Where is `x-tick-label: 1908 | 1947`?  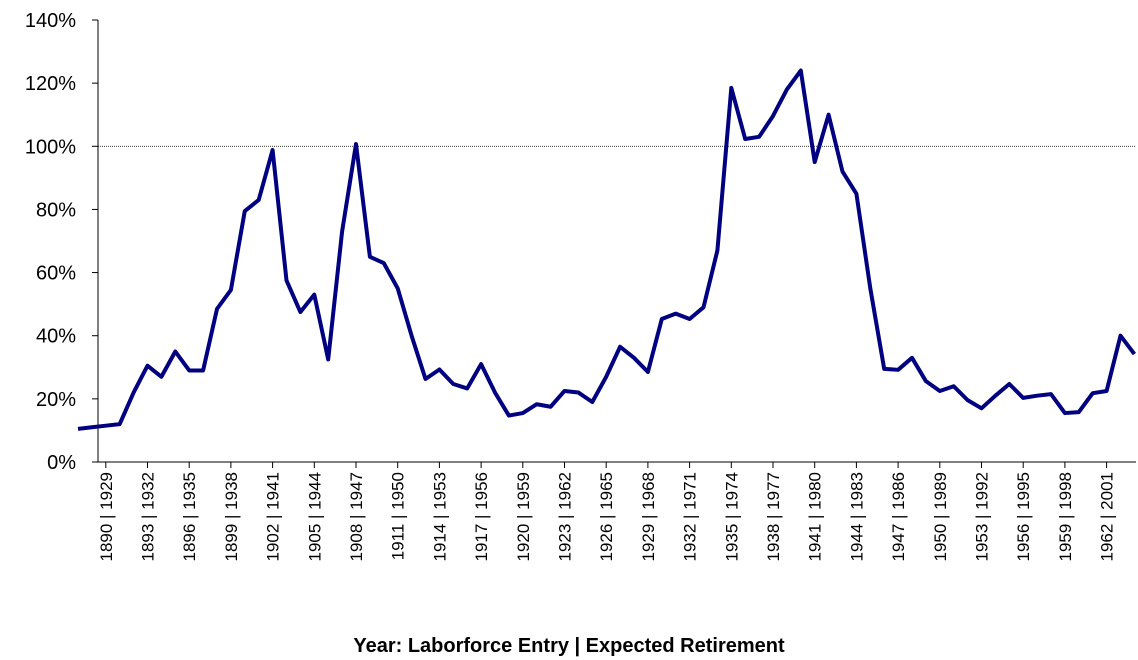
x-tick-label: 1908 | 1947 is located at coordinates (356, 517).